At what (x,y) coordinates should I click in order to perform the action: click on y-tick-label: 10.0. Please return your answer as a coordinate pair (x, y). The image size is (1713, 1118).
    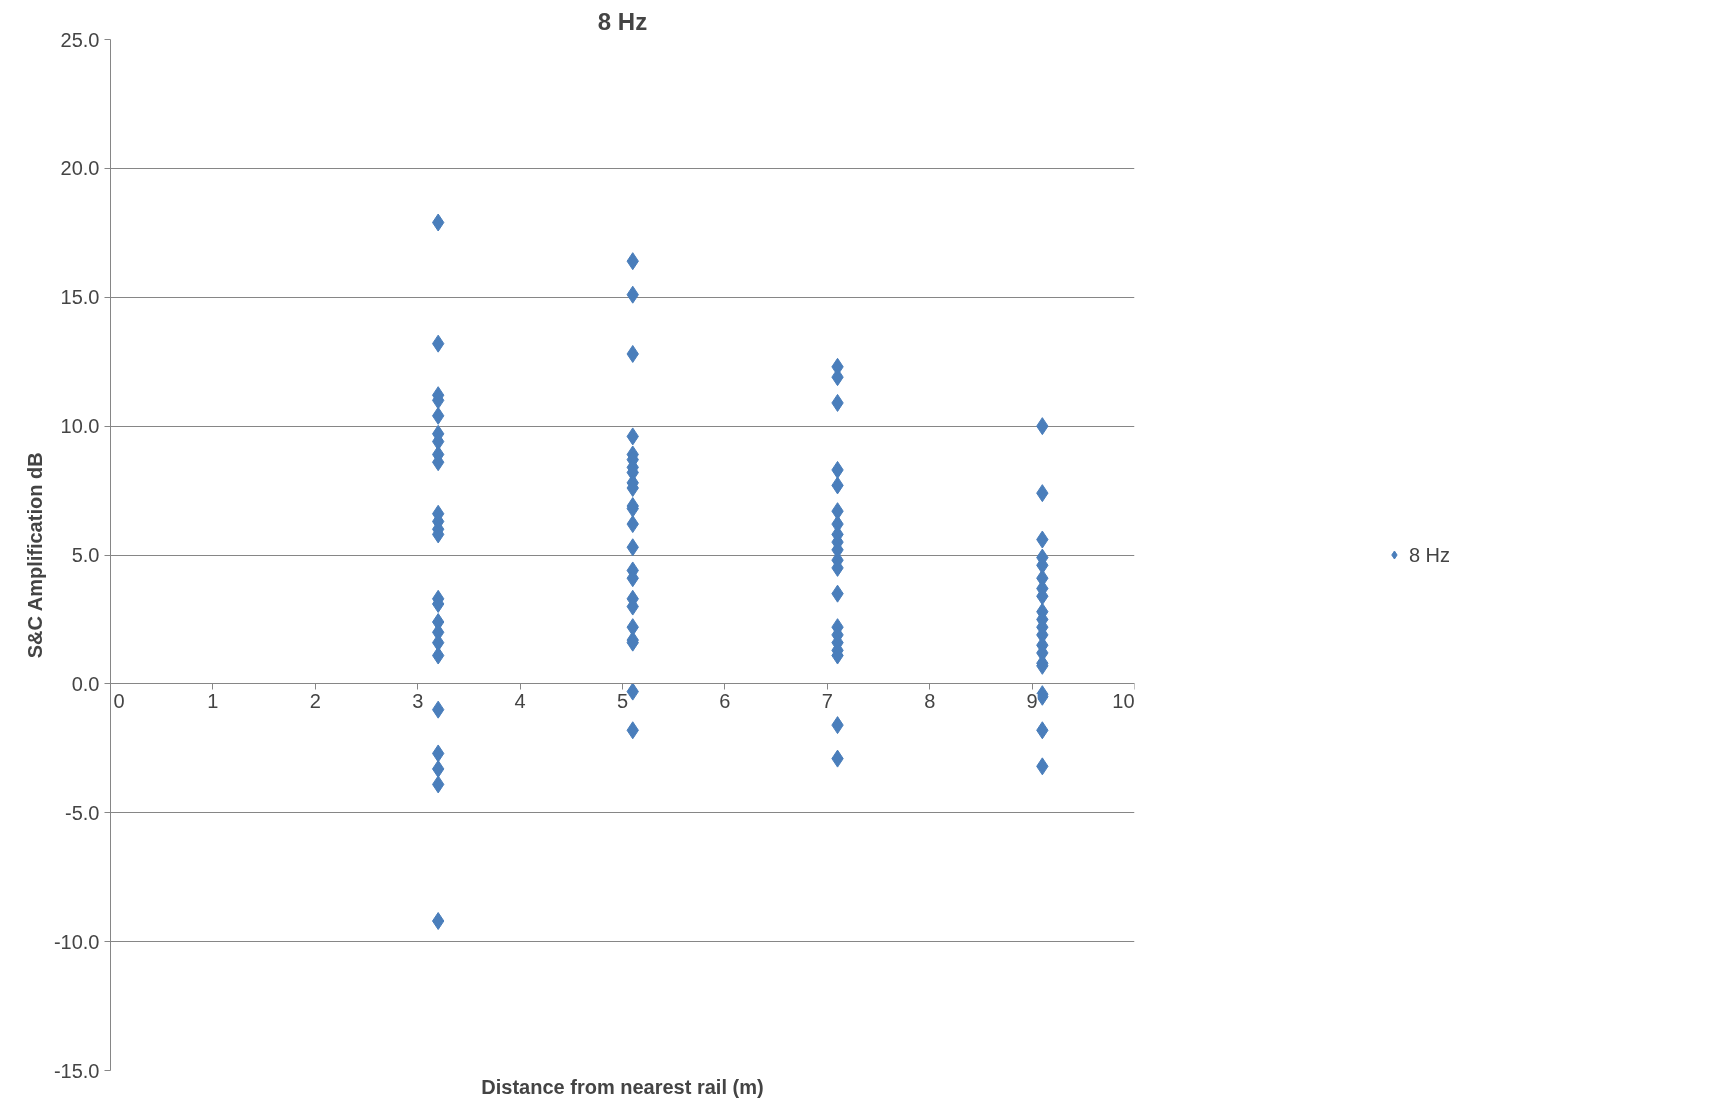
    Looking at the image, I should click on (80, 426).